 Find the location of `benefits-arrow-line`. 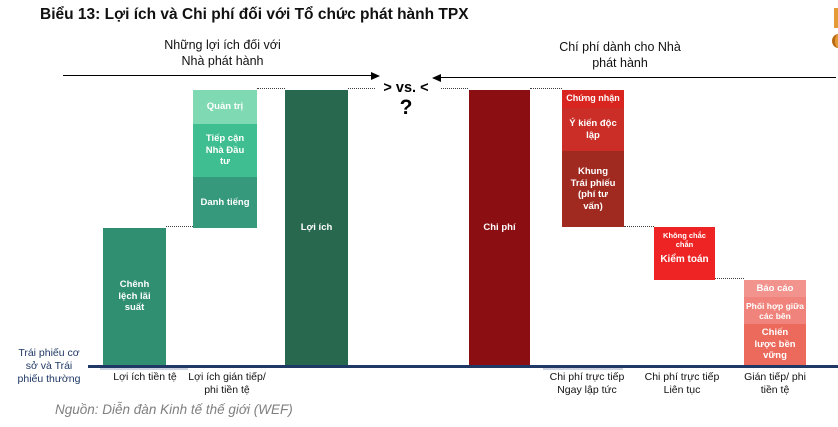

benefits-arrow-line is located at coordinates (218, 75).